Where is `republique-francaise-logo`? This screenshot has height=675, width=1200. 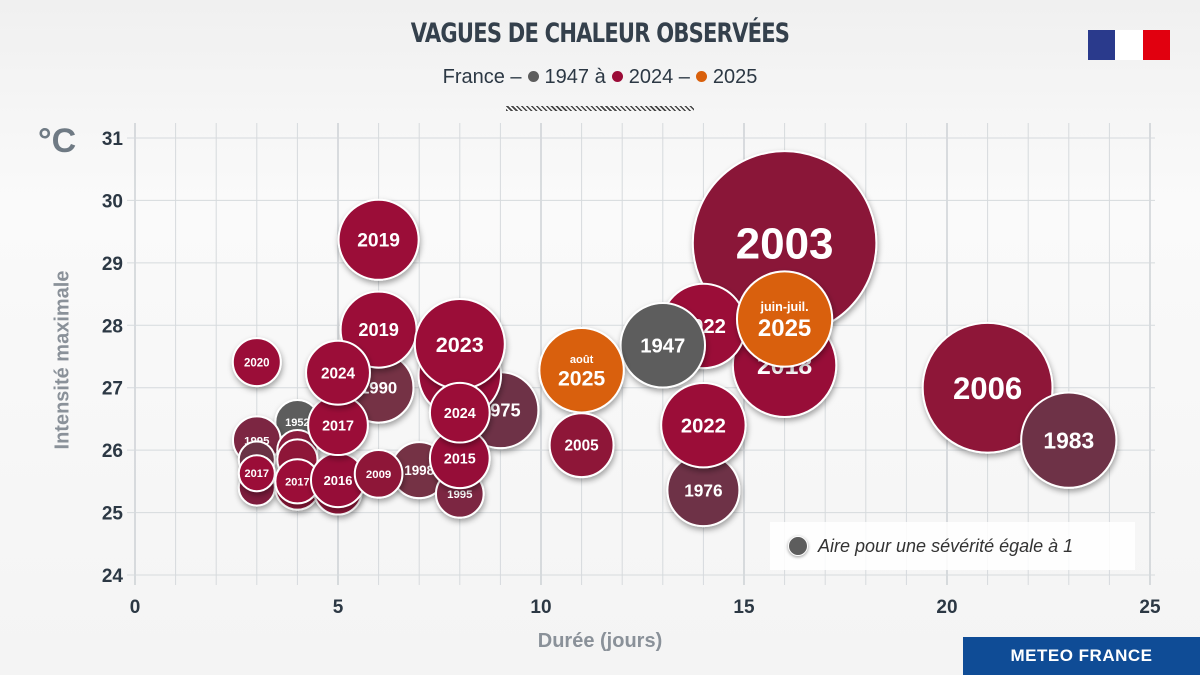
republique-francaise-logo is located at coordinates (1129, 45).